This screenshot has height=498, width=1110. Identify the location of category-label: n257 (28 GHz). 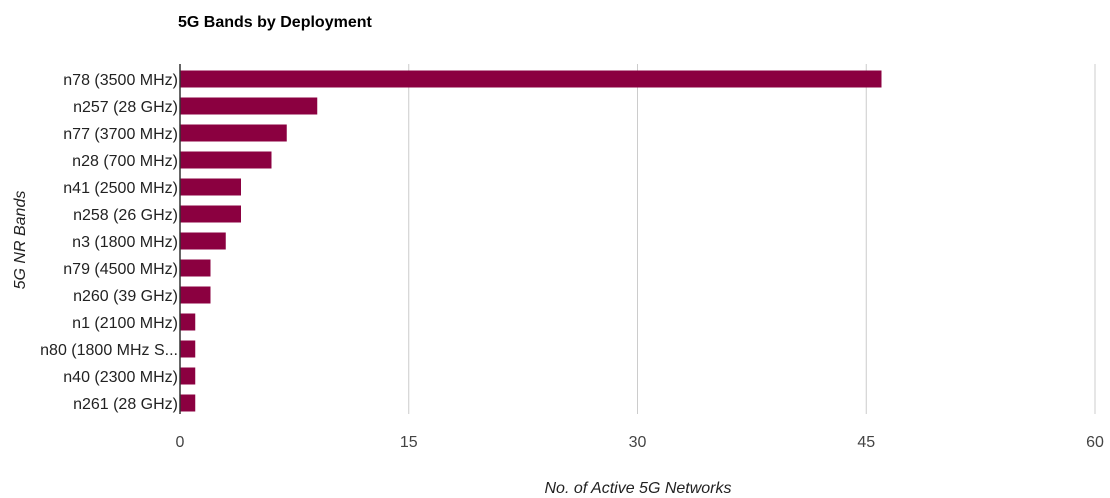
(125, 107).